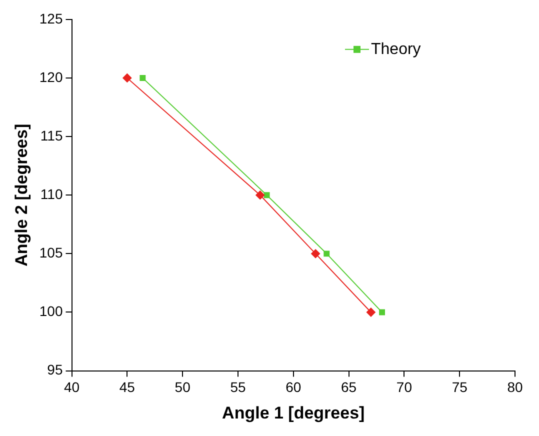 Image resolution: width=539 pixels, height=436 pixels. What do you see at coordinates (51, 18) in the screenshot?
I see `y-tick-label: 125` at bounding box center [51, 18].